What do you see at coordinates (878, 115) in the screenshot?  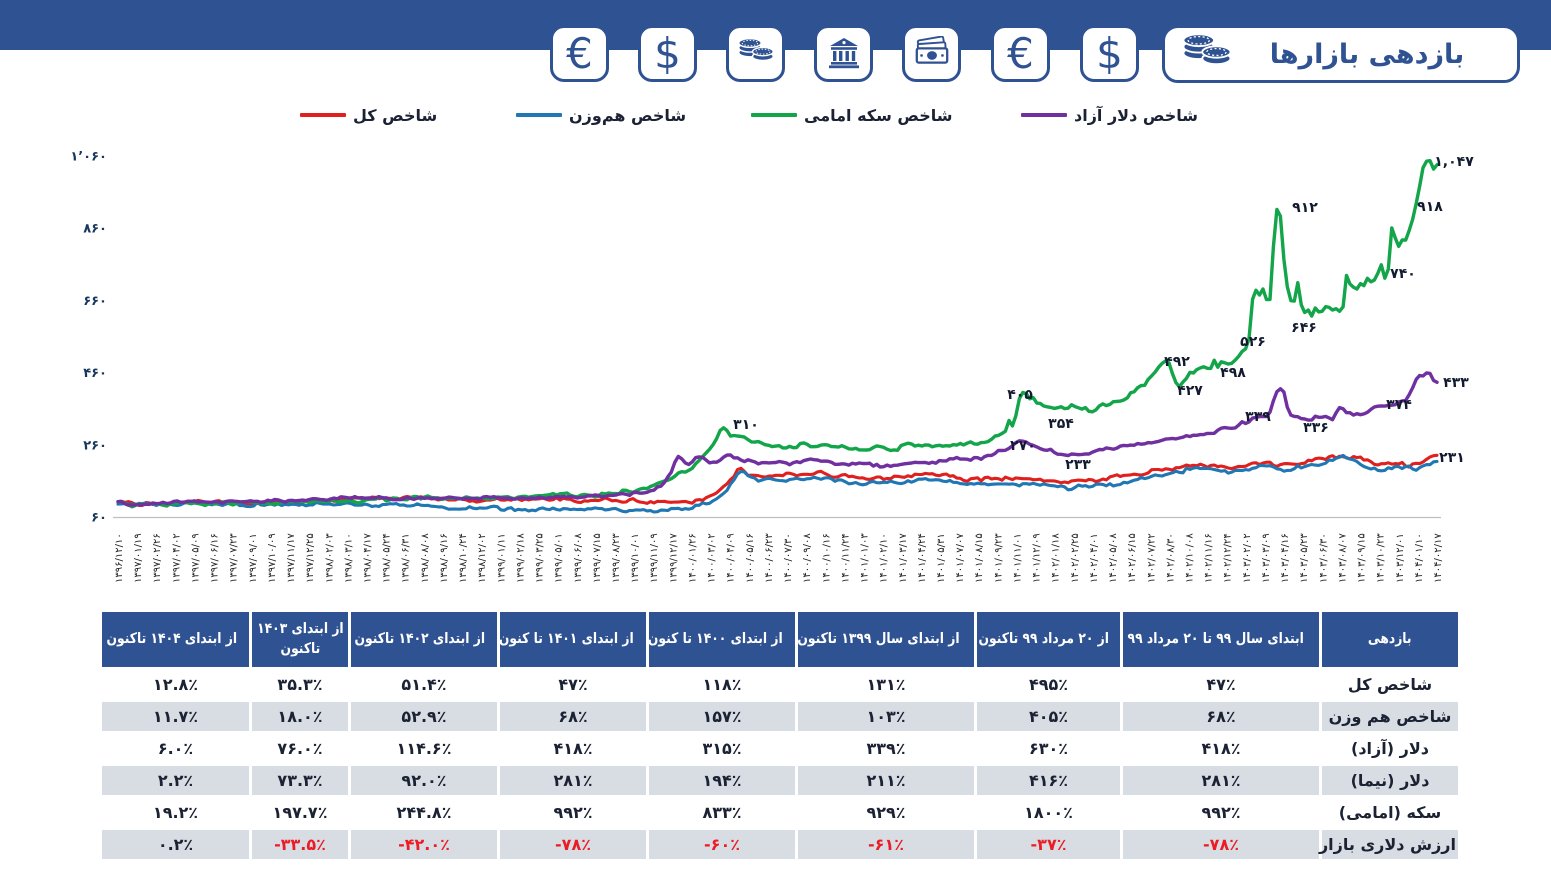 I see `legend-label: شاخص سکه امامی` at bounding box center [878, 115].